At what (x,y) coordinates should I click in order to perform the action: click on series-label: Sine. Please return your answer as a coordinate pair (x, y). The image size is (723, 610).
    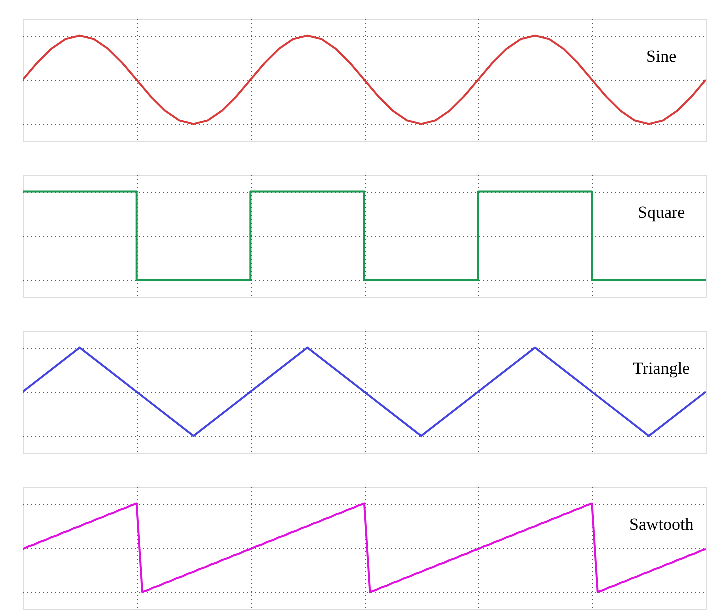
    Looking at the image, I should click on (661, 56).